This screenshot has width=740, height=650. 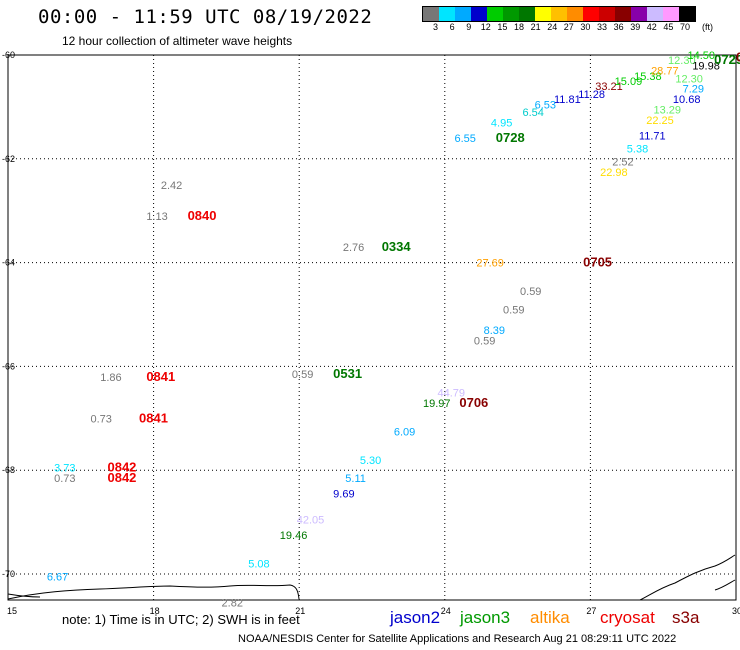 What do you see at coordinates (258, 565) in the screenshot?
I see `wave-height-value: 5.08` at bounding box center [258, 565].